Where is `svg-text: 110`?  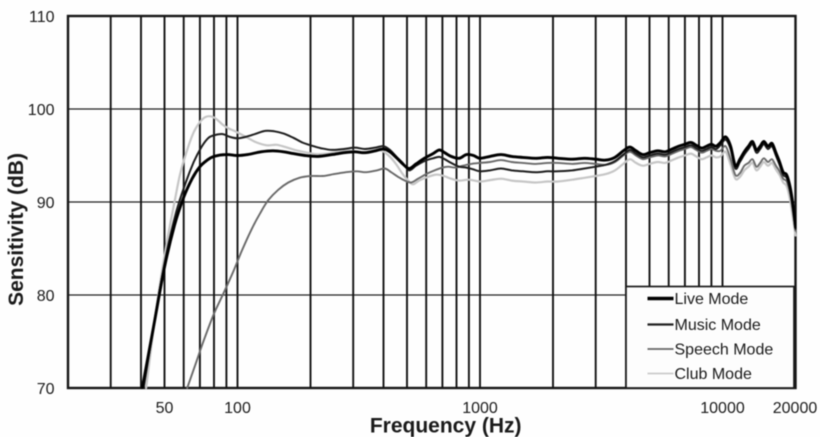
svg-text: 110 is located at coordinates (42, 17).